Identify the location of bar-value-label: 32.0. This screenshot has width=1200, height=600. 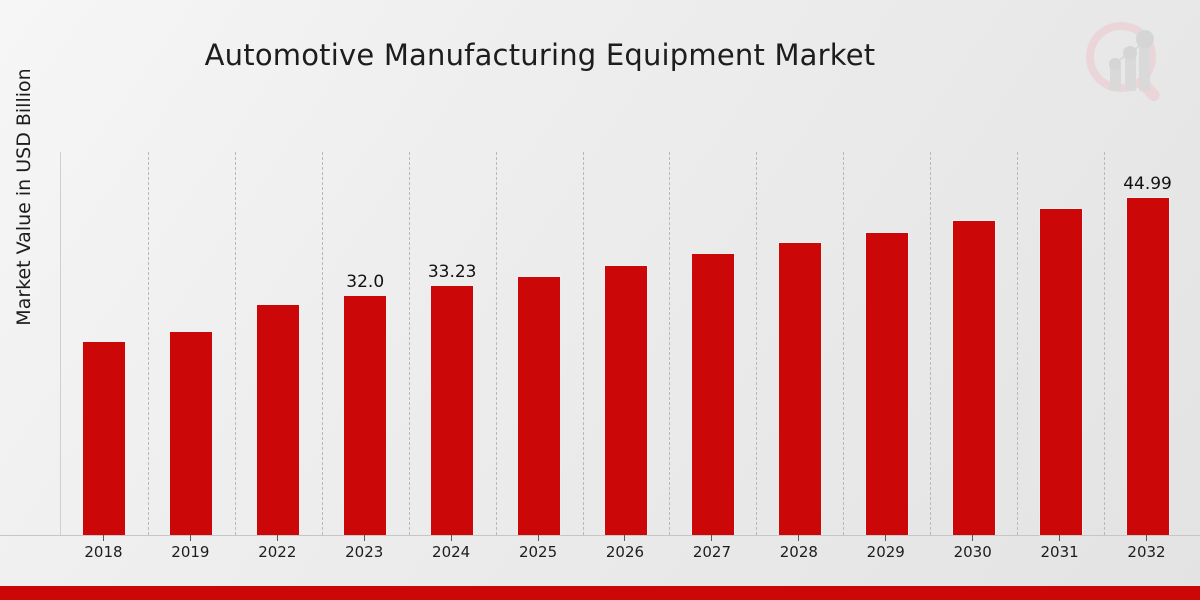
(365, 282).